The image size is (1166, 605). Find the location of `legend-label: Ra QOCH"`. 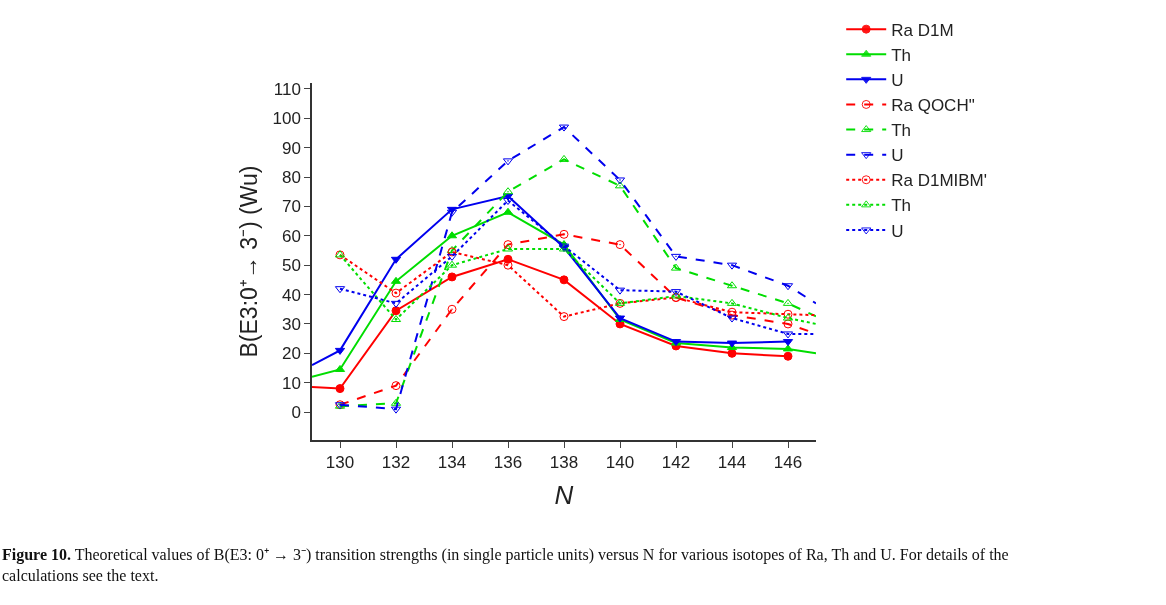

legend-label: Ra QOCH" is located at coordinates (933, 106).